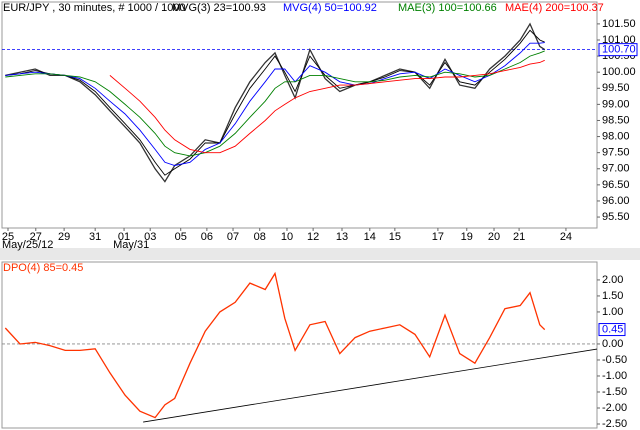  What do you see at coordinates (150, 237) in the screenshot?
I see `x-tick-label: 03` at bounding box center [150, 237].